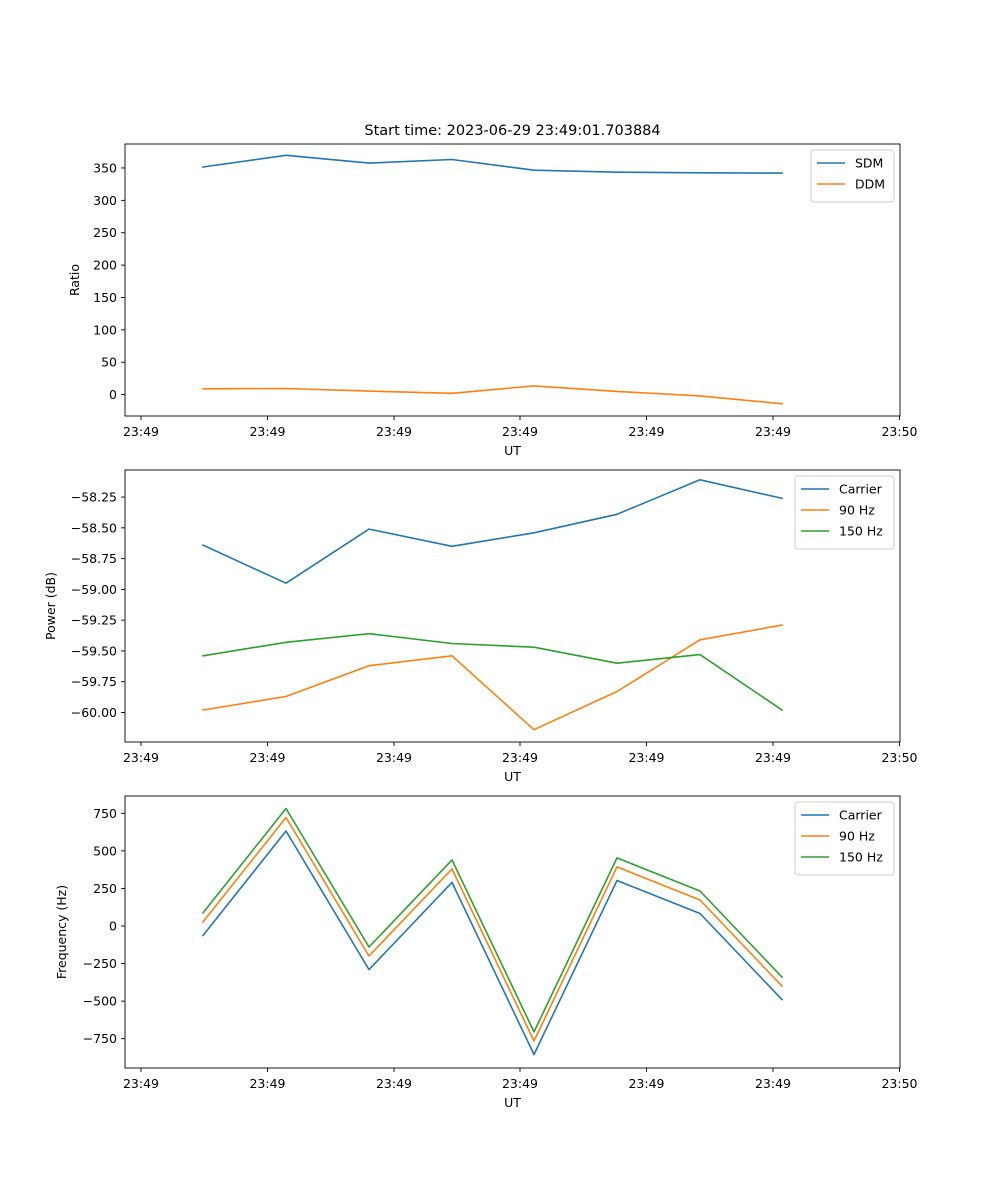  I want to click on y-tick-label: 300, so click(105, 200).